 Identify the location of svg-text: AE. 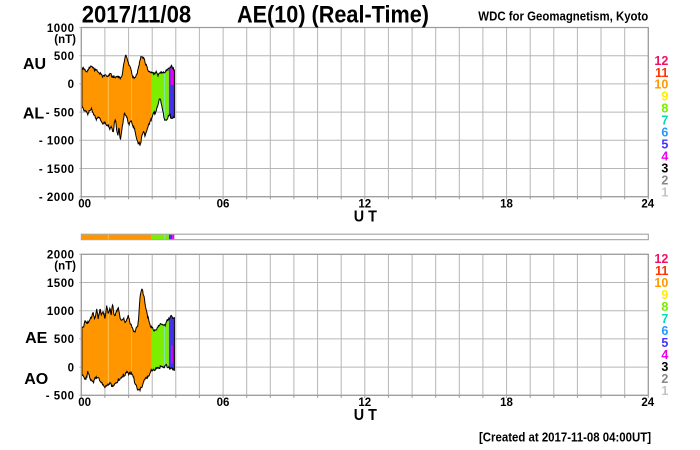
(36, 338).